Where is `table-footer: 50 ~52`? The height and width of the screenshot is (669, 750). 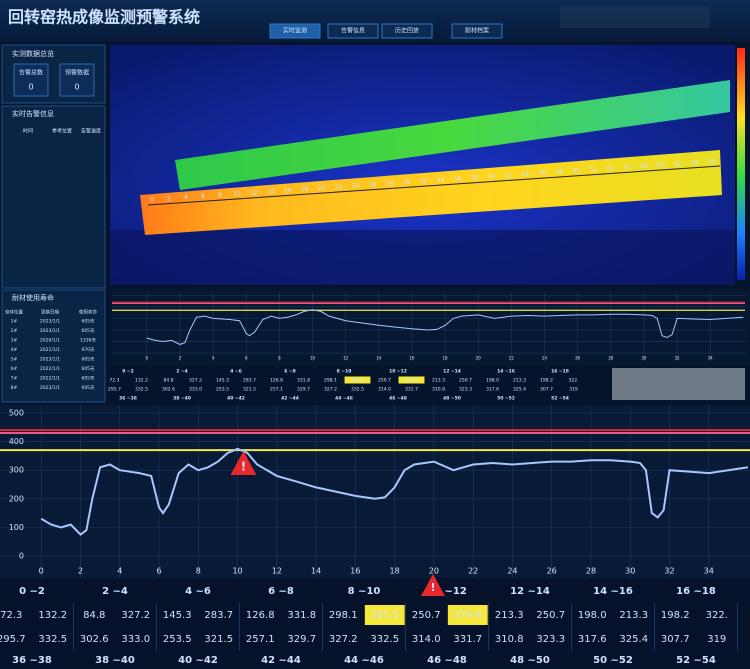
table-footer: 50 ~52 is located at coordinates (613, 660).